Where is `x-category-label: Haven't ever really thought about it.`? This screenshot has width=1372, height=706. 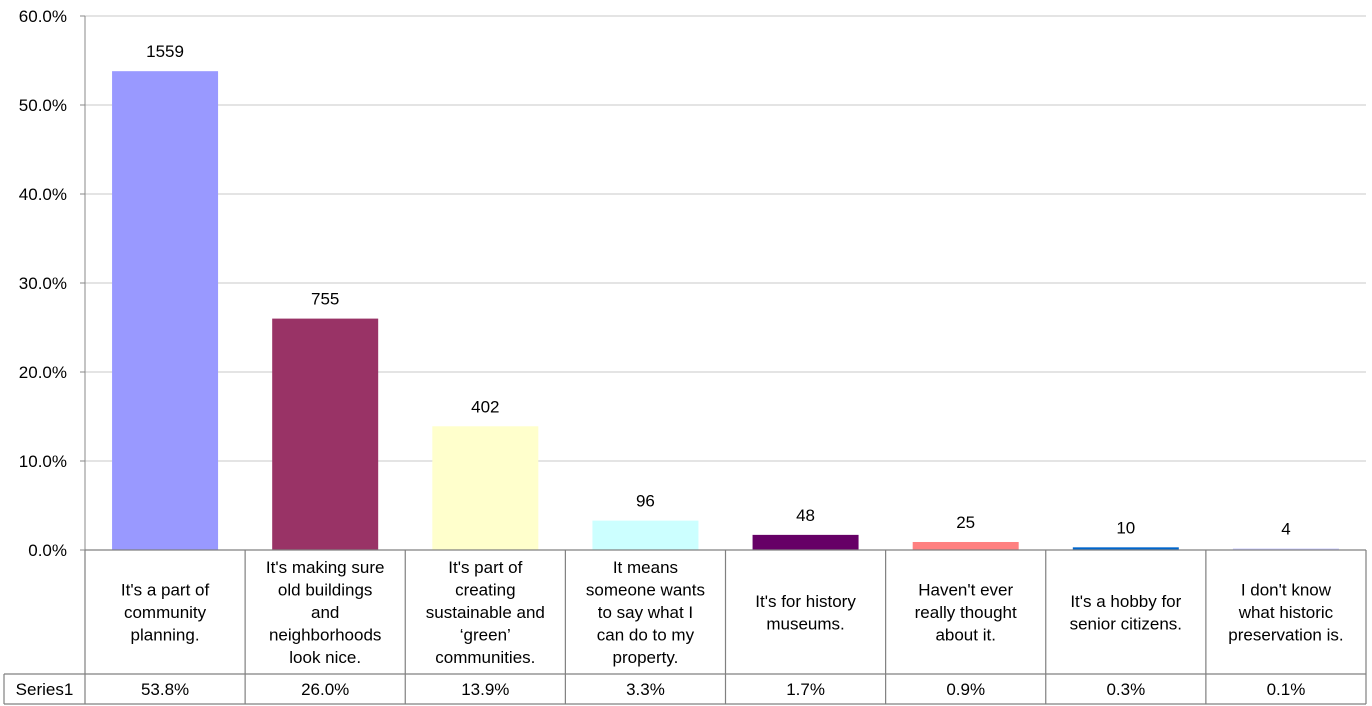
x-category-label: Haven't ever really thought about it. is located at coordinates (966, 613).